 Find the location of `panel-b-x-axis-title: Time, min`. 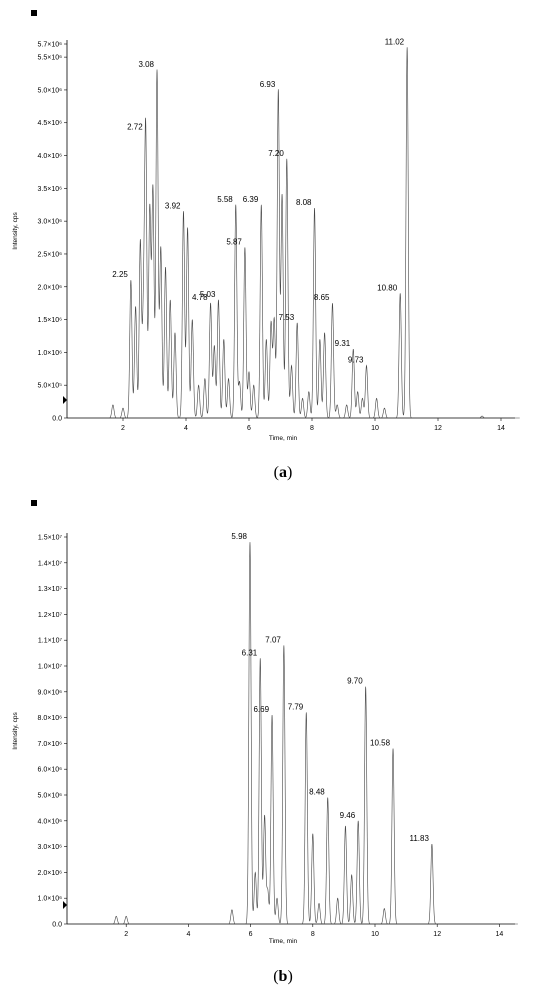

panel-b-x-axis-title: Time, min is located at coordinates (283, 941).